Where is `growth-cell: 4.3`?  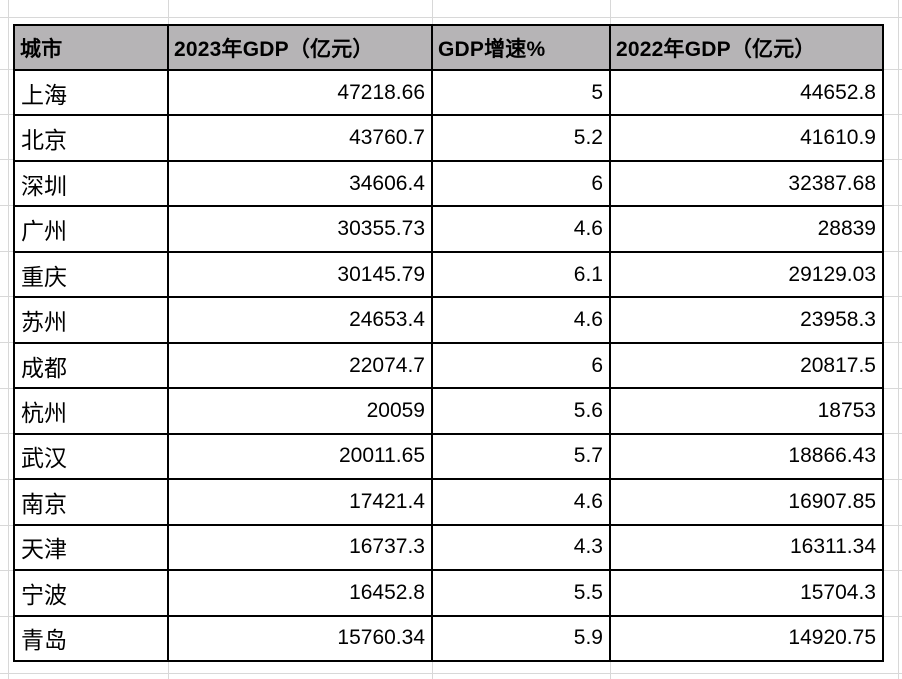 growth-cell: 4.3 is located at coordinates (522, 547).